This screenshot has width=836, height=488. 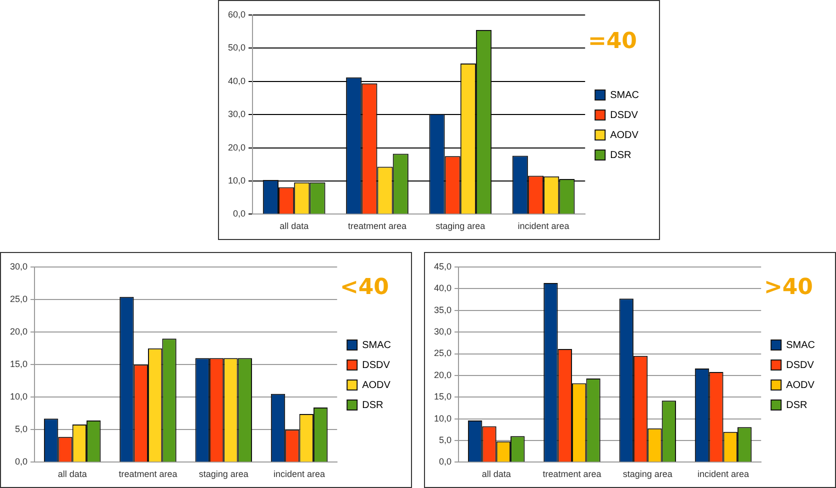 I want to click on y-tick-label: 45,0, so click(x=443, y=266).